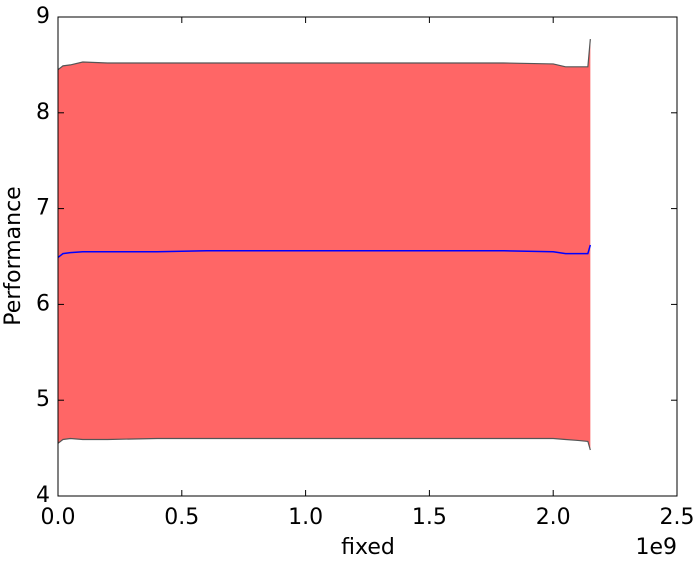 The width and height of the screenshot is (699, 566). I want to click on band-upper-edge, so click(324, 54).